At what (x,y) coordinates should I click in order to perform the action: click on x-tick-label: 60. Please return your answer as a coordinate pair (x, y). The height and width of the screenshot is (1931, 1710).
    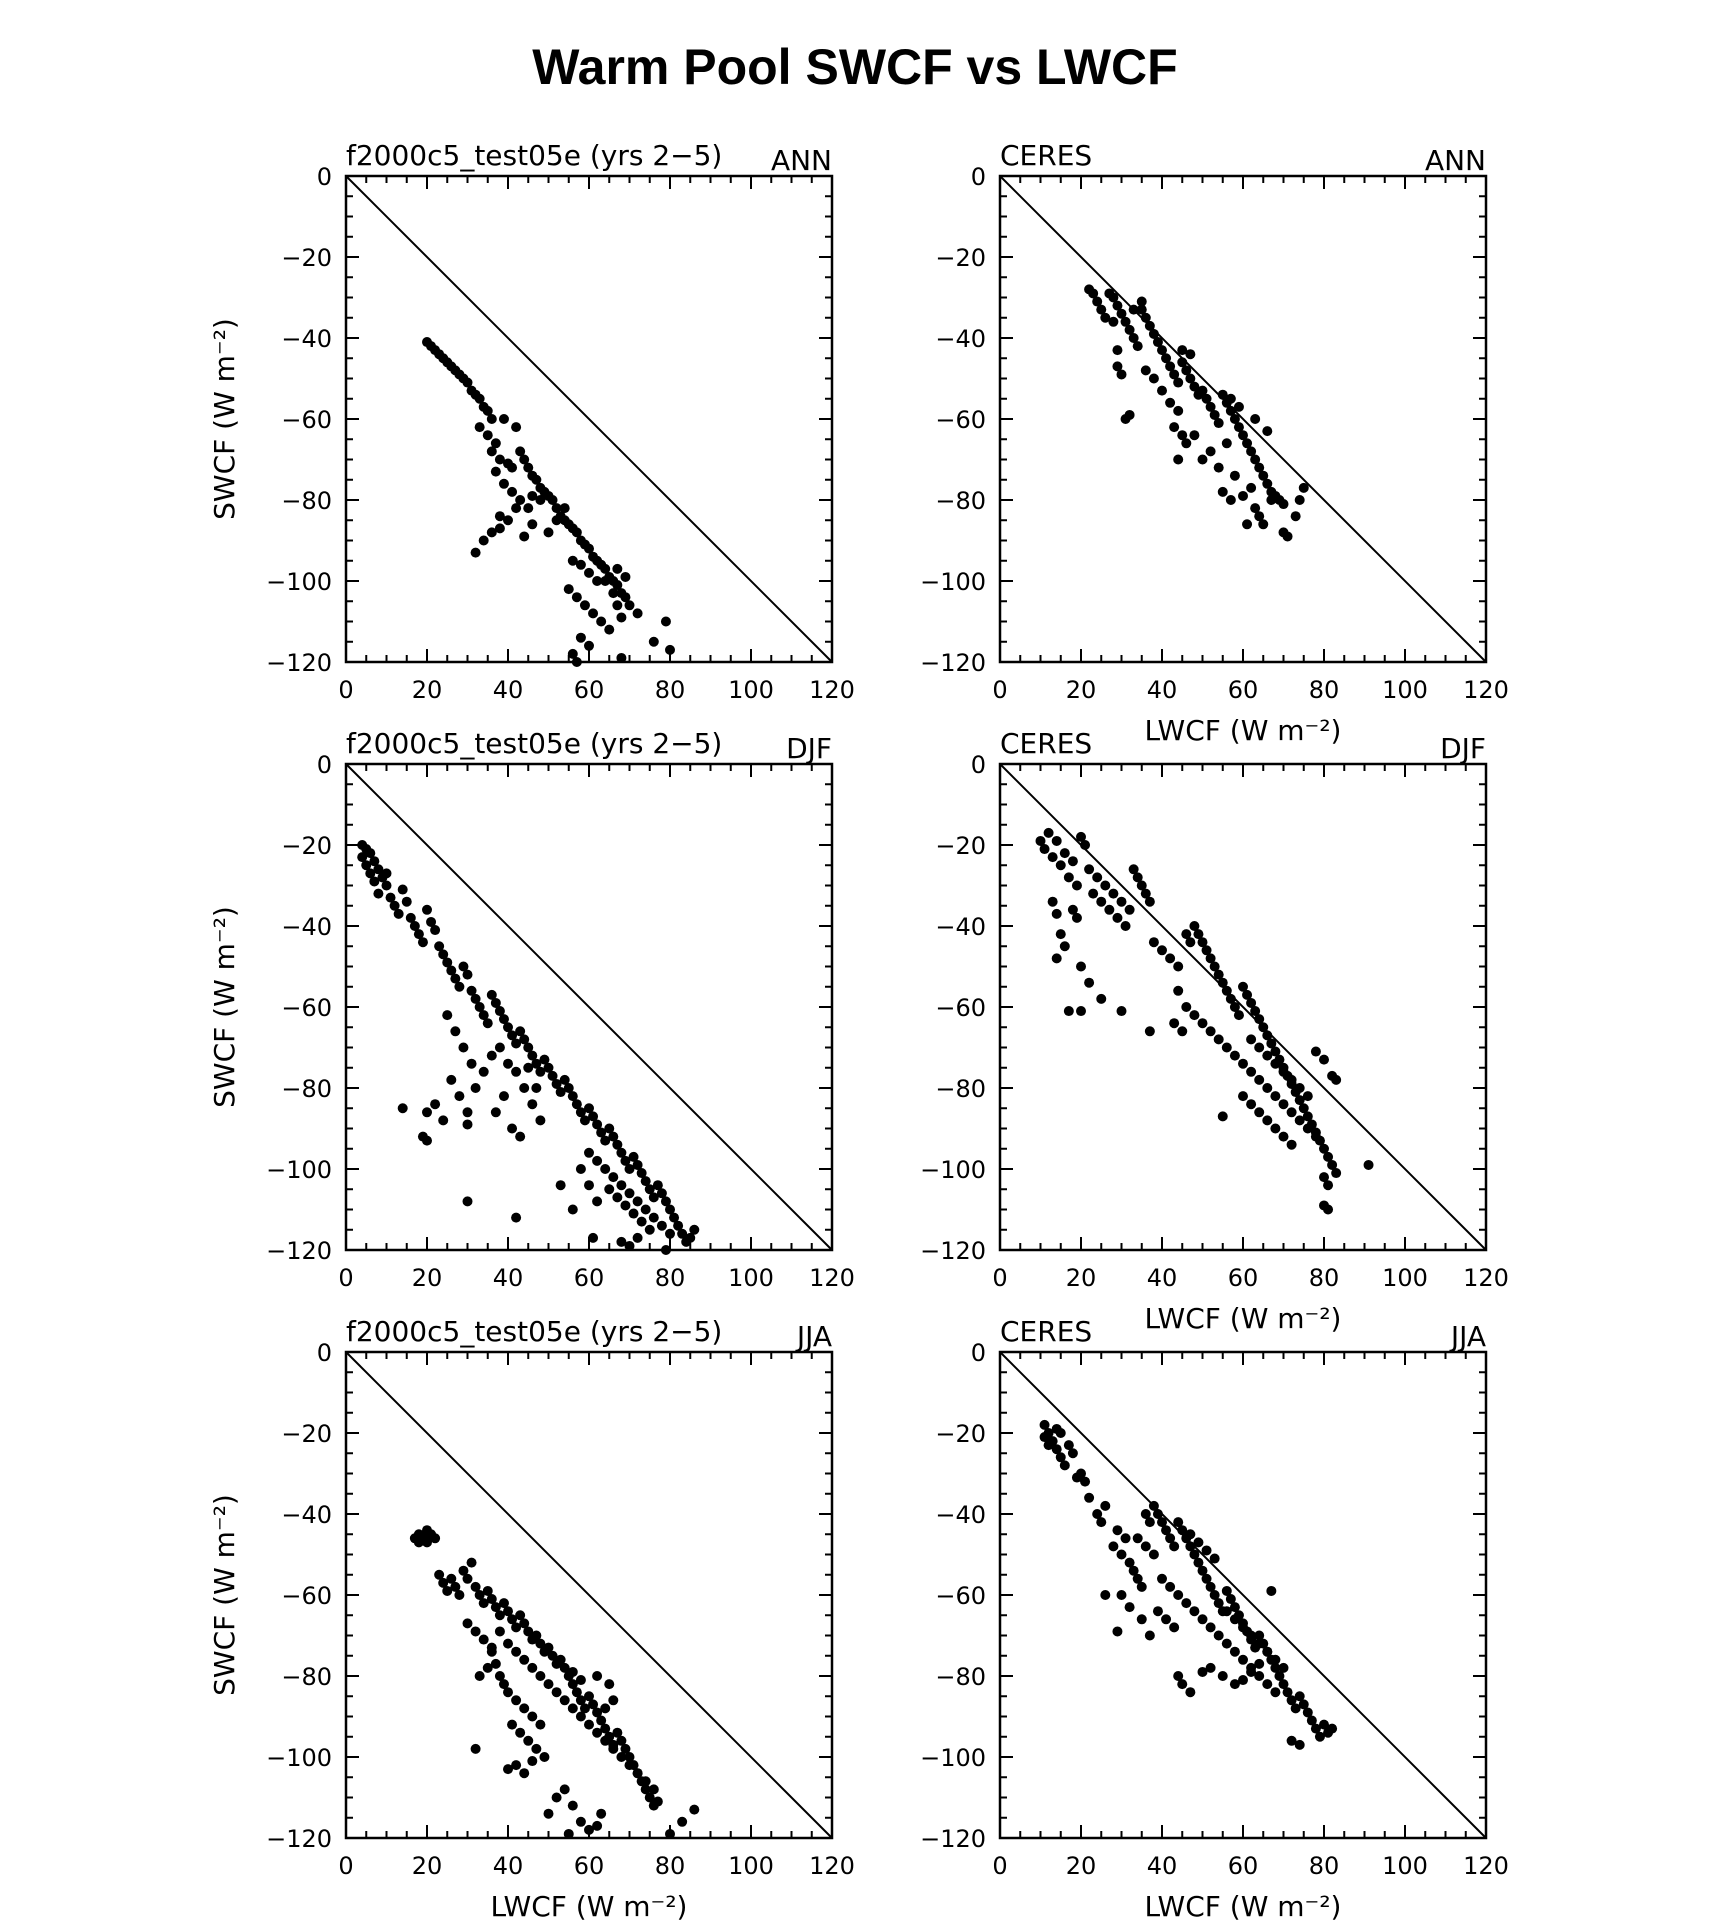
    Looking at the image, I should click on (589, 690).